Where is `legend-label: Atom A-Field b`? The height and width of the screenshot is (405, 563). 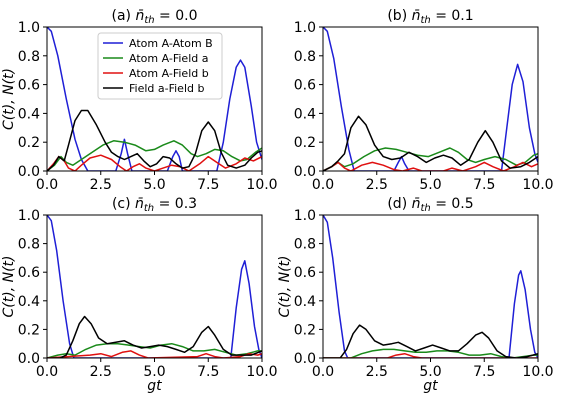 legend-label: Atom A-Field b is located at coordinates (169, 73).